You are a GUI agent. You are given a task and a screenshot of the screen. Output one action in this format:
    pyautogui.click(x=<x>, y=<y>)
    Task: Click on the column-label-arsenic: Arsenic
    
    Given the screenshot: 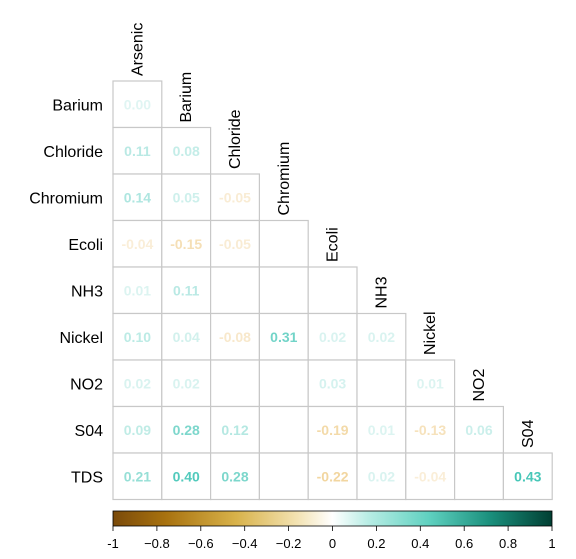 What is the action you would take?
    pyautogui.click(x=137, y=49)
    